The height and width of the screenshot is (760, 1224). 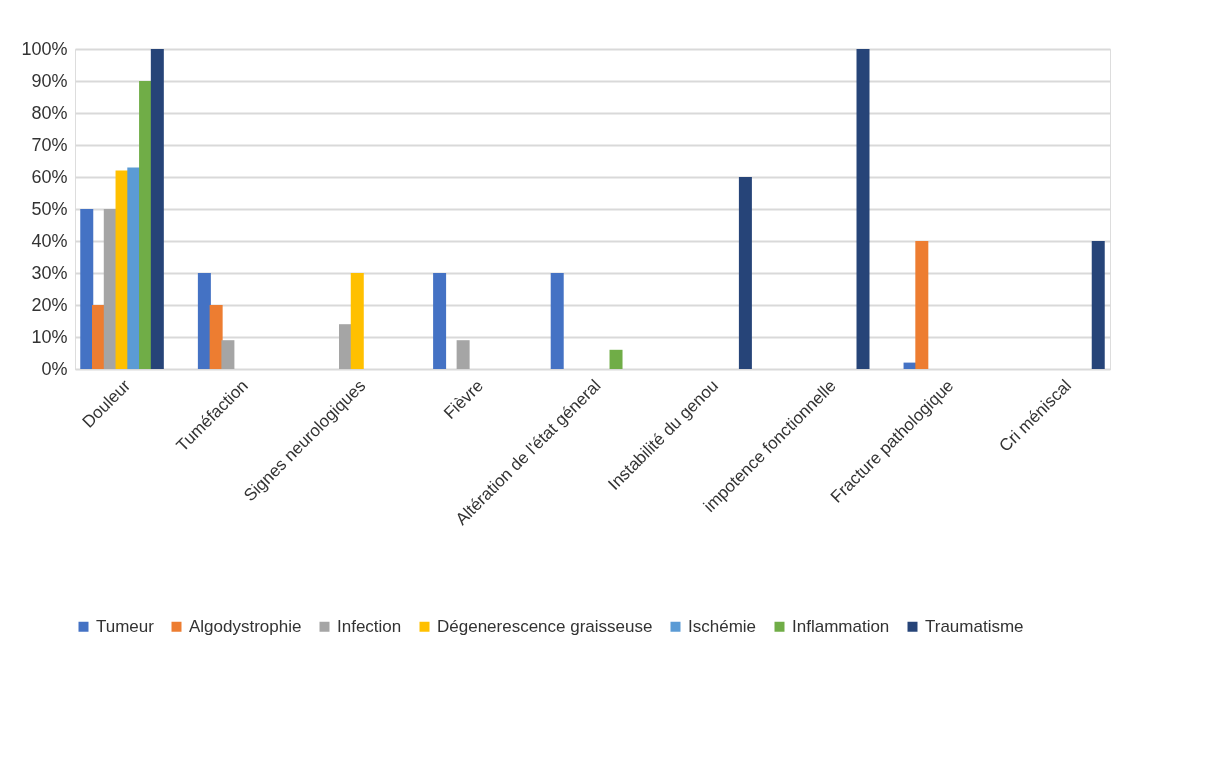 What do you see at coordinates (841, 626) in the screenshot?
I see `legend-label: Inflammation` at bounding box center [841, 626].